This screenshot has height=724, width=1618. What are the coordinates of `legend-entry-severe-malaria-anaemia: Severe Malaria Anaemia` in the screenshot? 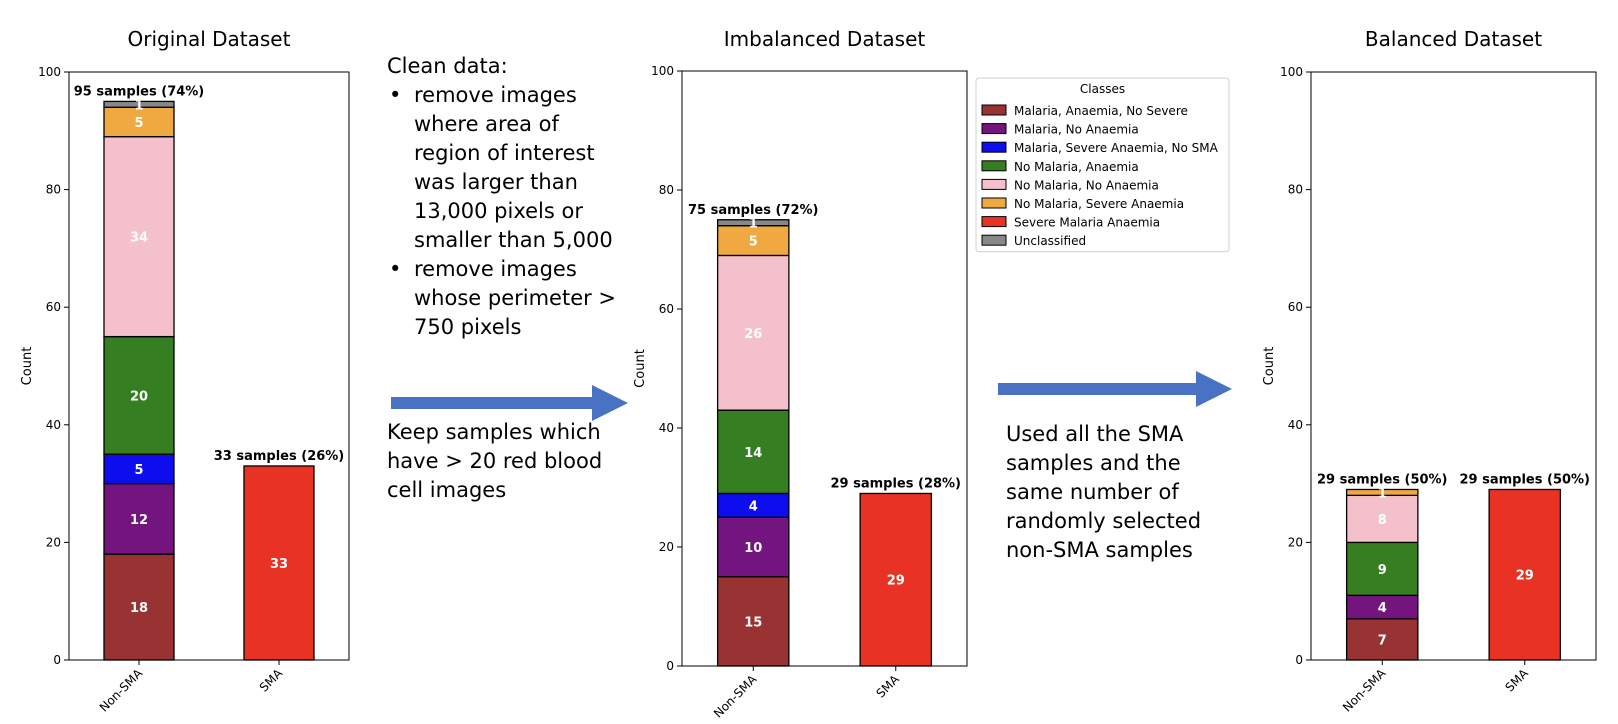 It's located at (1087, 223).